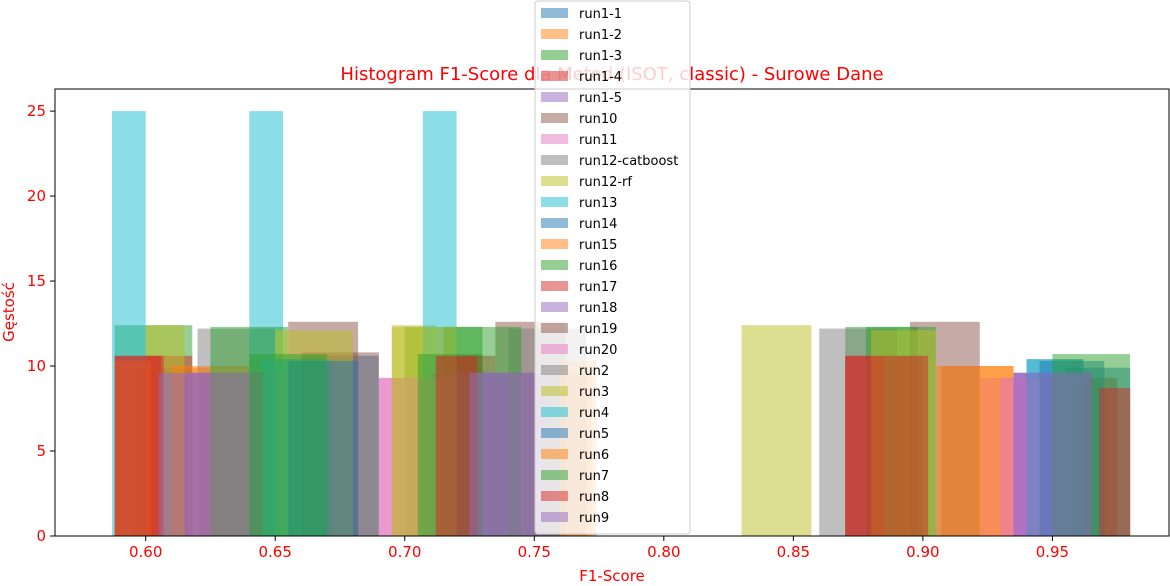 This screenshot has height=586, width=1170. Describe the element at coordinates (594, 476) in the screenshot. I see `legend-label-run7: run7` at that location.